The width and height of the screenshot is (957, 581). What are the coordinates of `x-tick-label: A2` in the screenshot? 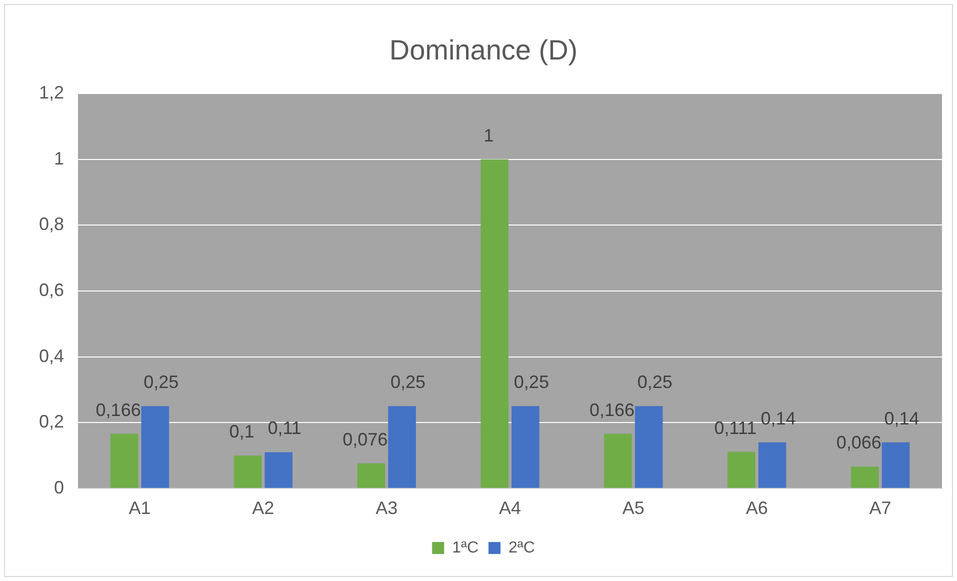 It's located at (263, 508).